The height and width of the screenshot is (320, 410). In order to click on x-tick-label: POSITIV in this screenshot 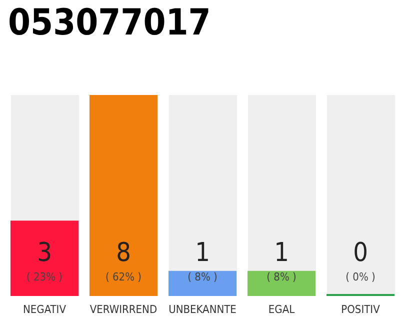, I will do `click(360, 309)`.